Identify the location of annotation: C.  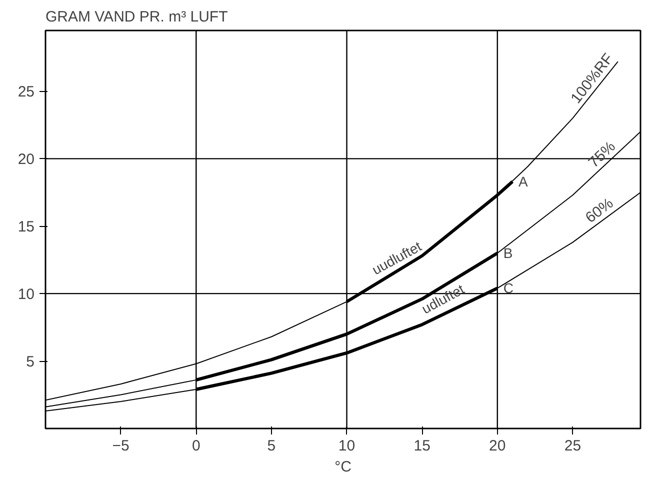
(508, 288).